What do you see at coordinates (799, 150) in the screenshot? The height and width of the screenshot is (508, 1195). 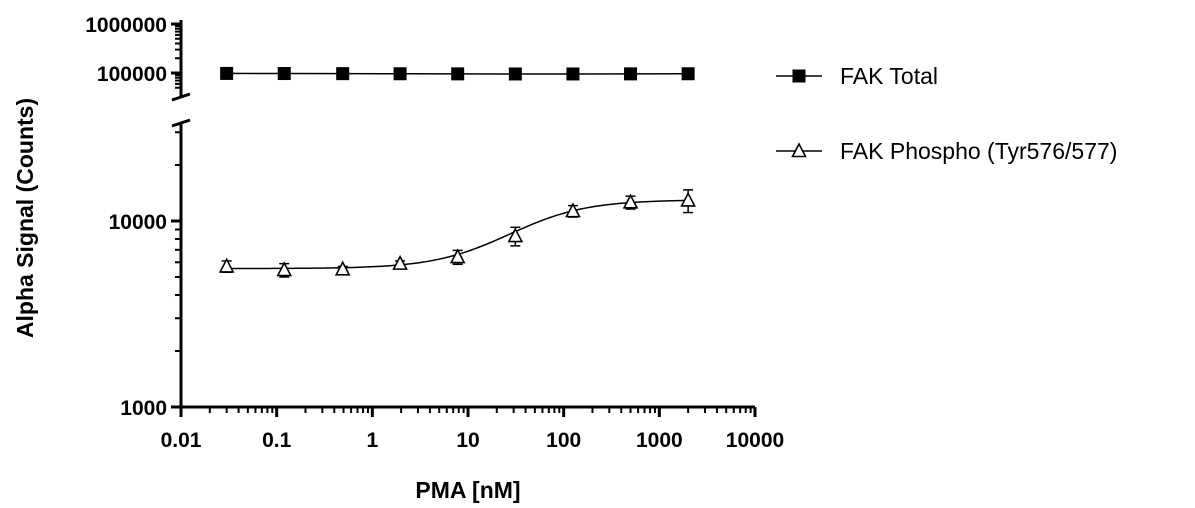 I see `legend-marker-triangle` at bounding box center [799, 150].